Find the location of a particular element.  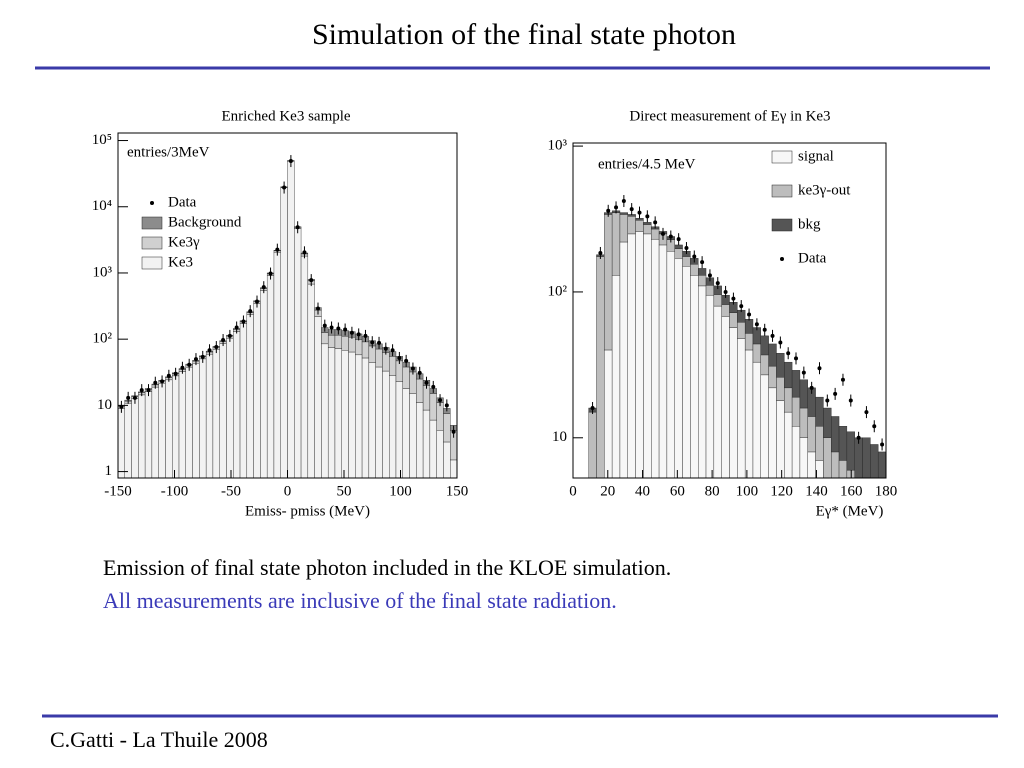

y-tick-label: 10⁵ is located at coordinates (102, 140).